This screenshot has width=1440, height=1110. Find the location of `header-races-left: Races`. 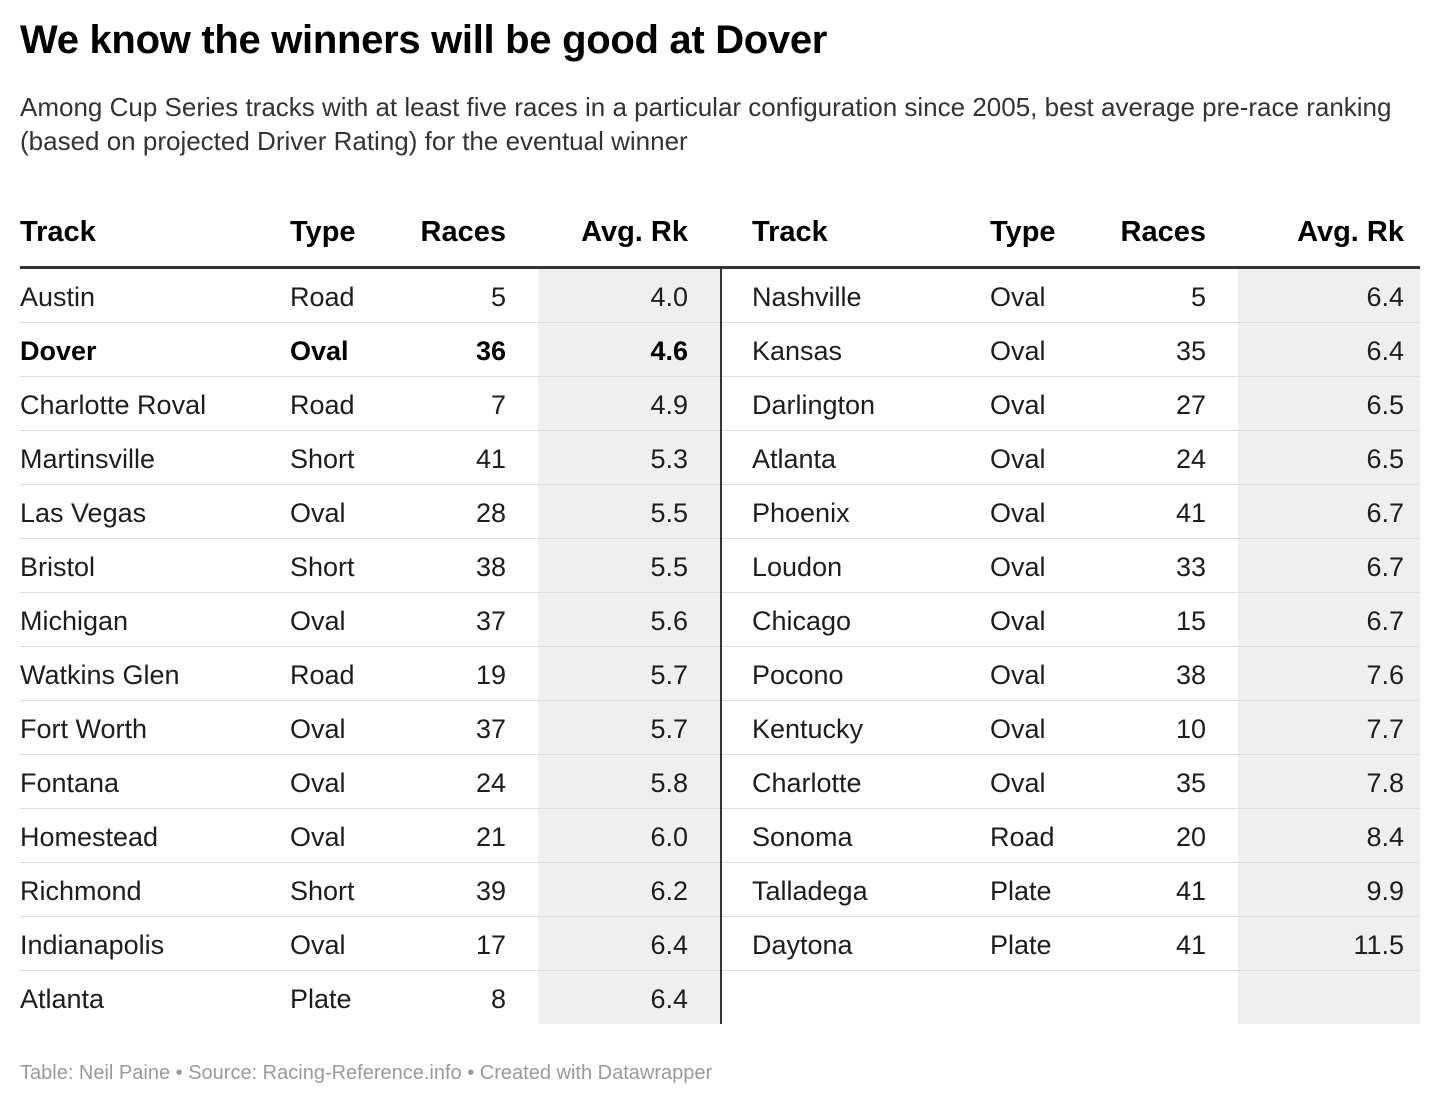

header-races-left: Races is located at coordinates (463, 232).